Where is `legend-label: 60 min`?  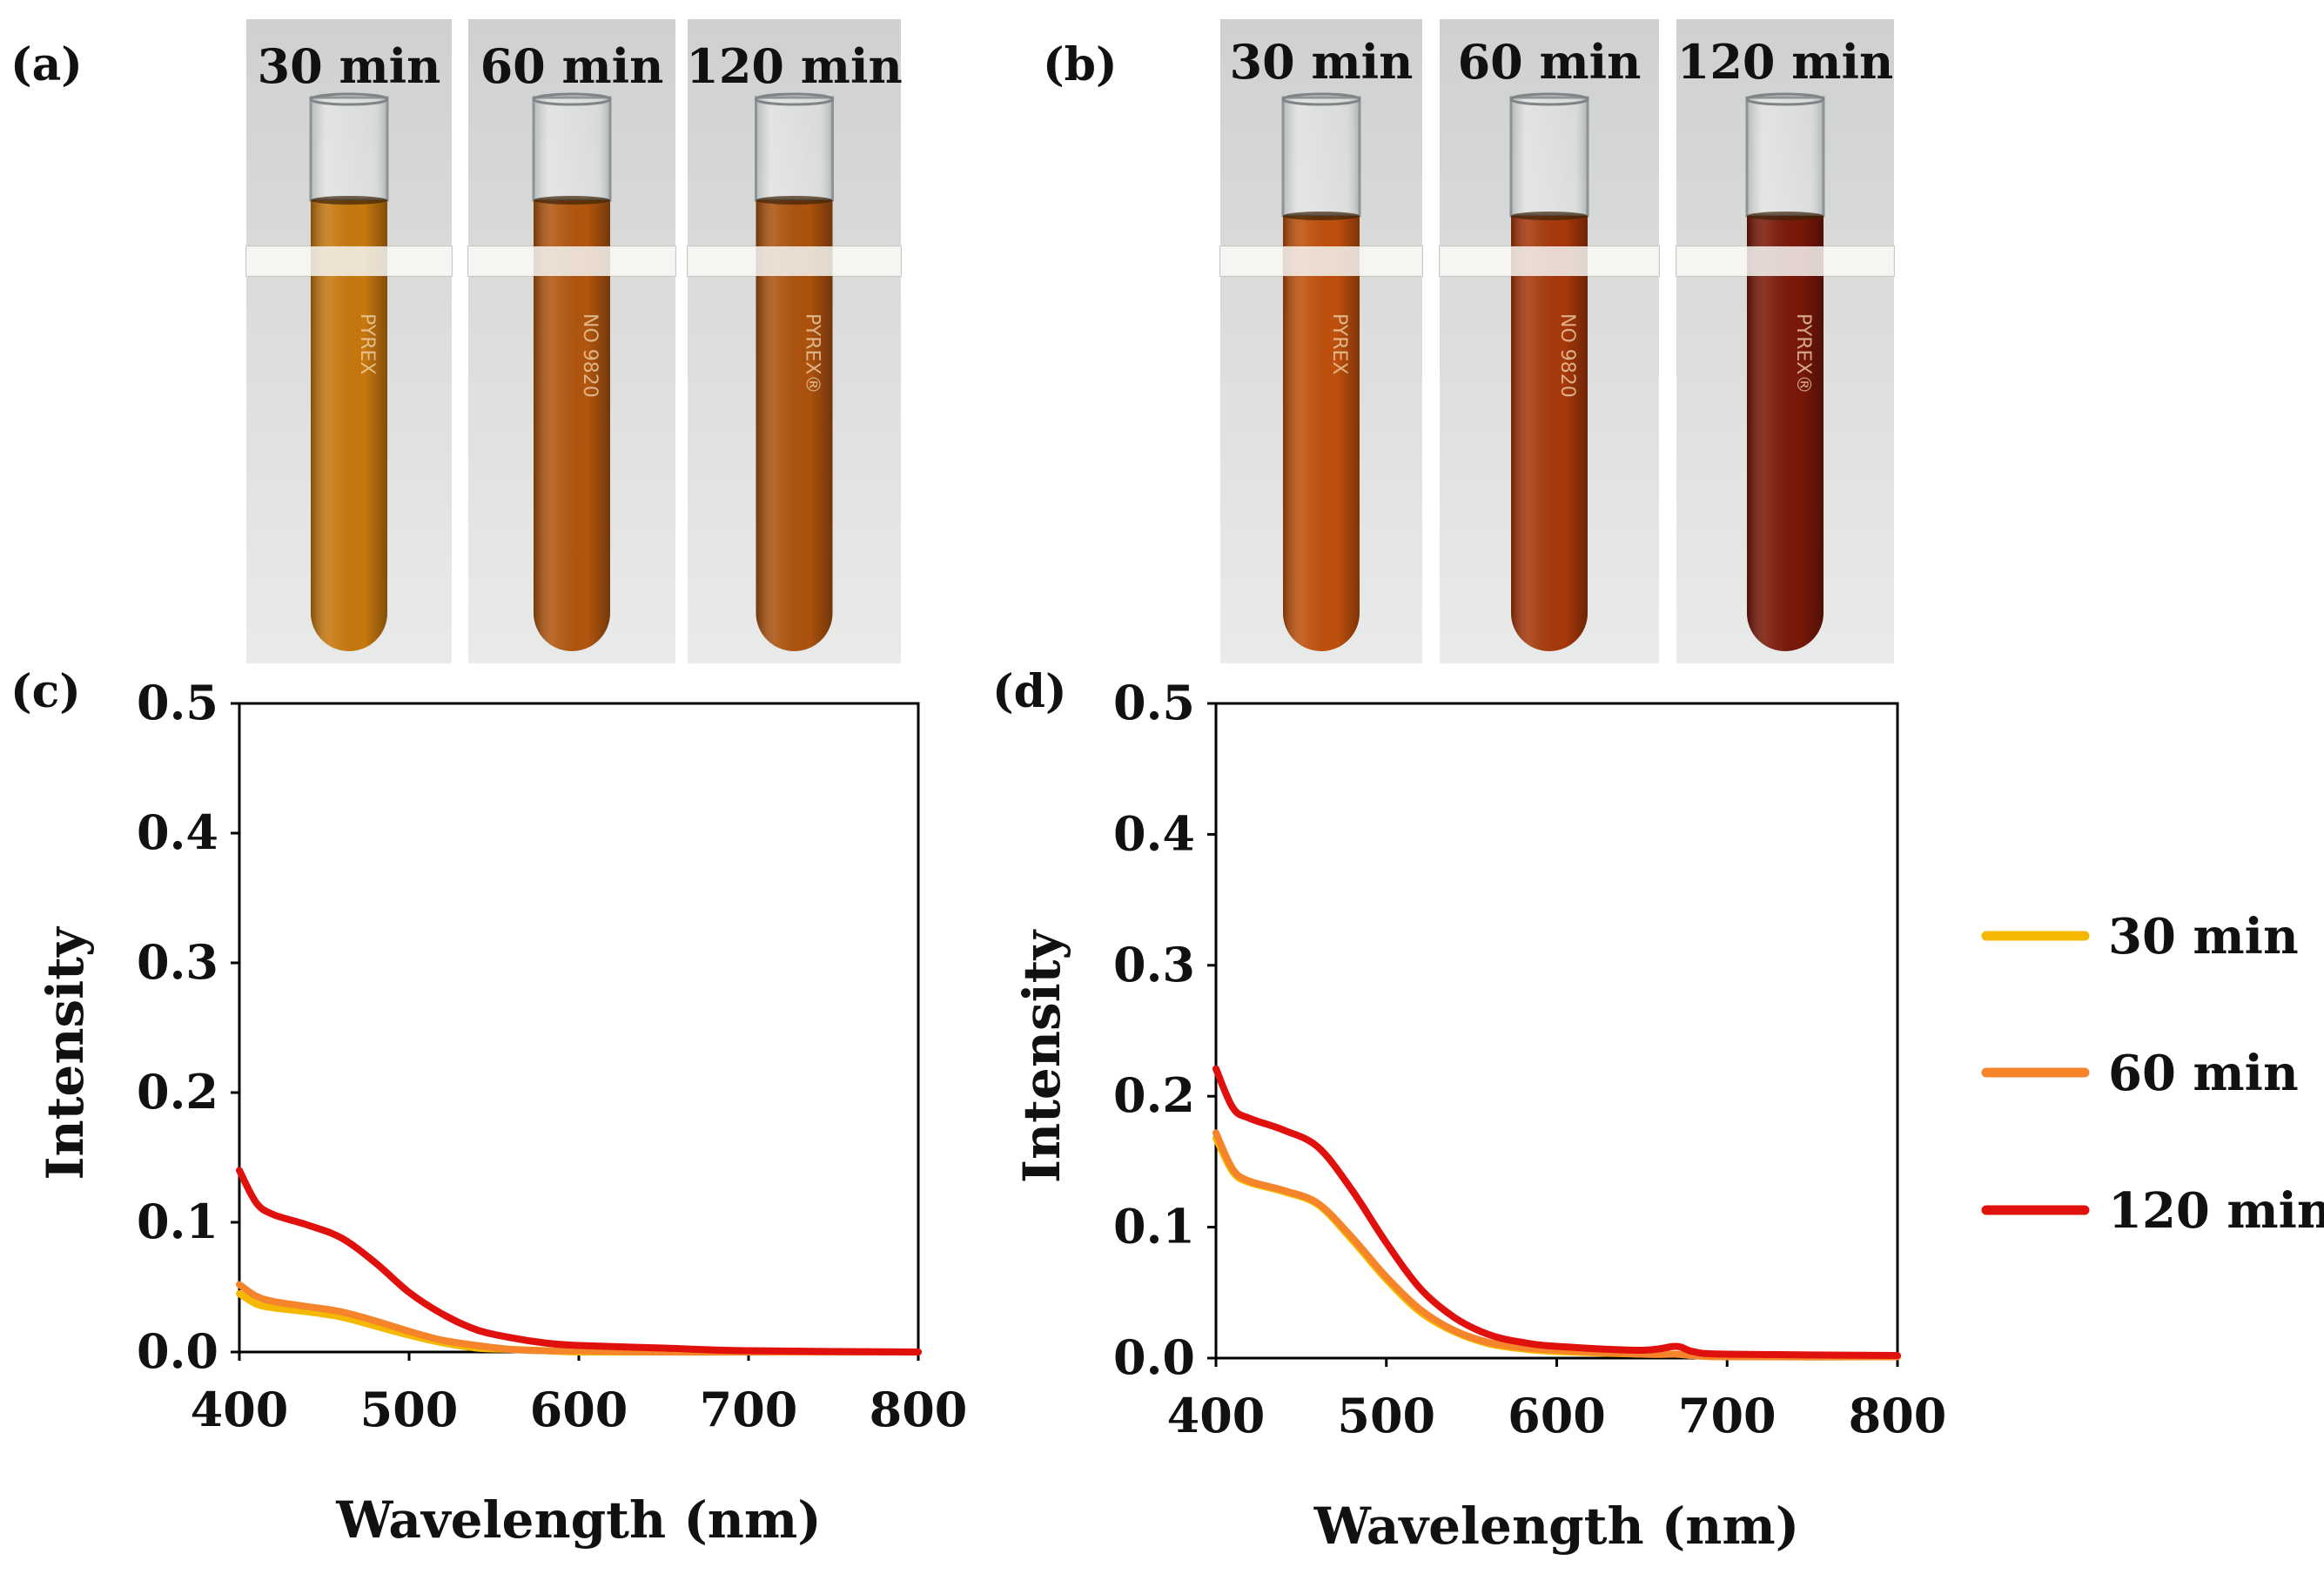 legend-label: 60 min is located at coordinates (2203, 1073).